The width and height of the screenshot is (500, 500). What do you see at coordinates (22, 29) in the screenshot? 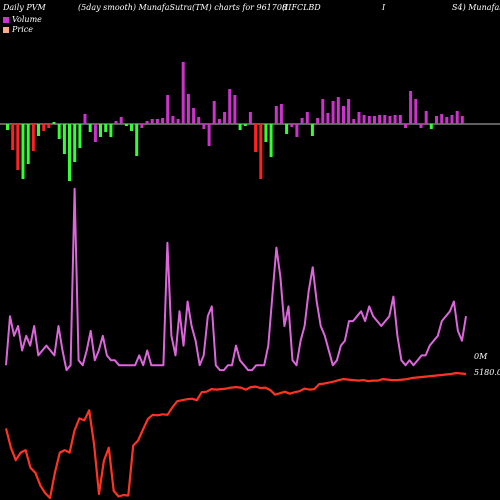
I see `legend-price-label: Price` at bounding box center [22, 29].